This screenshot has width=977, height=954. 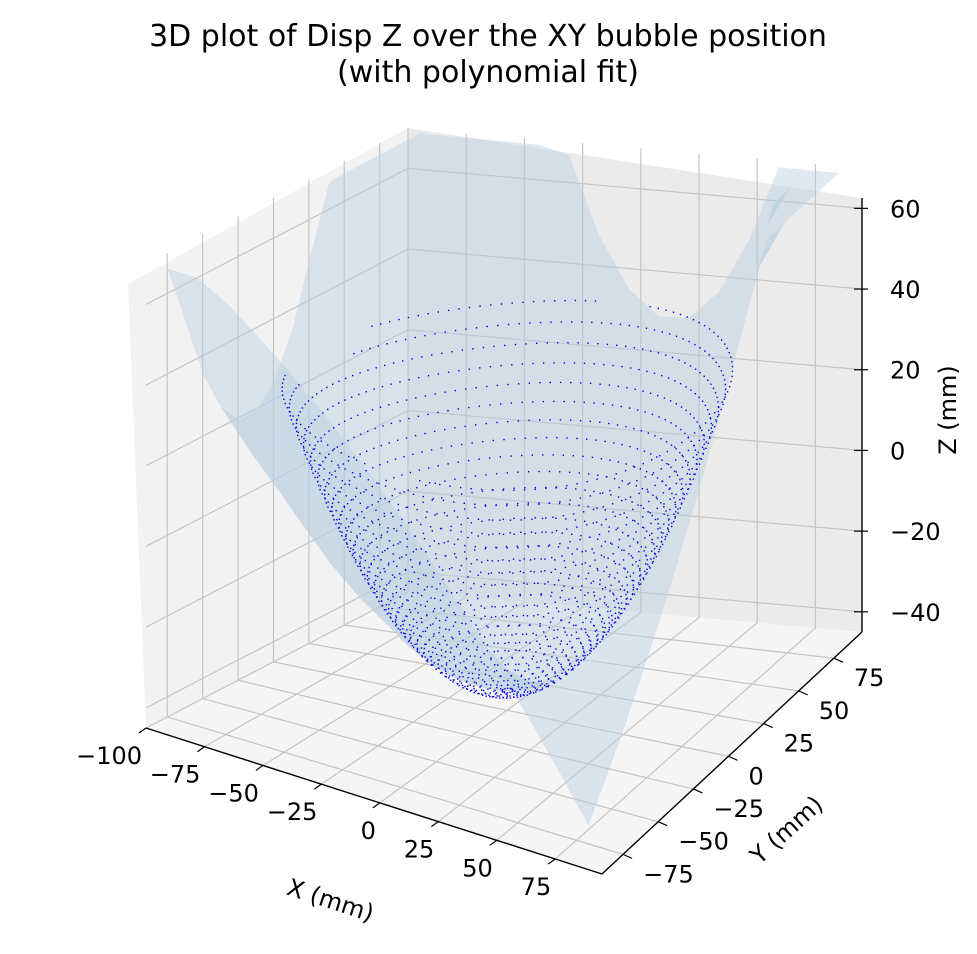 What do you see at coordinates (292, 812) in the screenshot?
I see `x-tick-label: −25` at bounding box center [292, 812].